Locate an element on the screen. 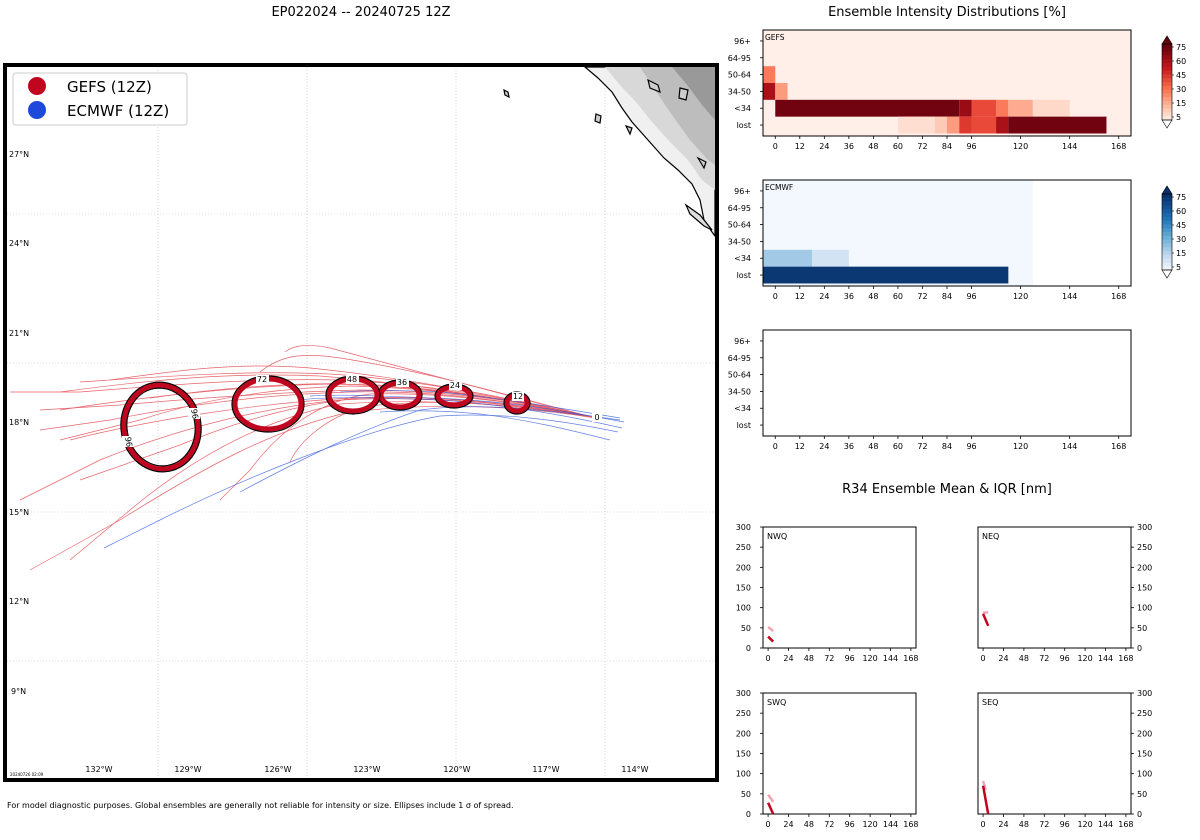 The width and height of the screenshot is (1200, 840). lat-label: 27°N is located at coordinates (19, 154).